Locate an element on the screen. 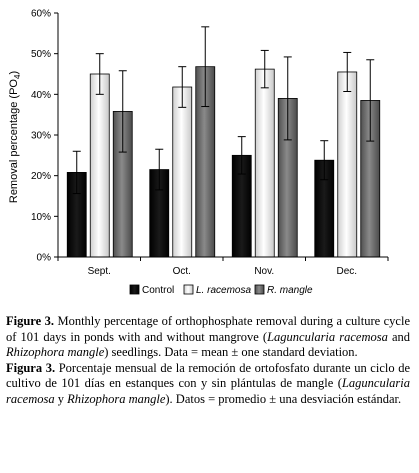 The width and height of the screenshot is (419, 473). y-tick-label: 50% is located at coordinates (41, 54).